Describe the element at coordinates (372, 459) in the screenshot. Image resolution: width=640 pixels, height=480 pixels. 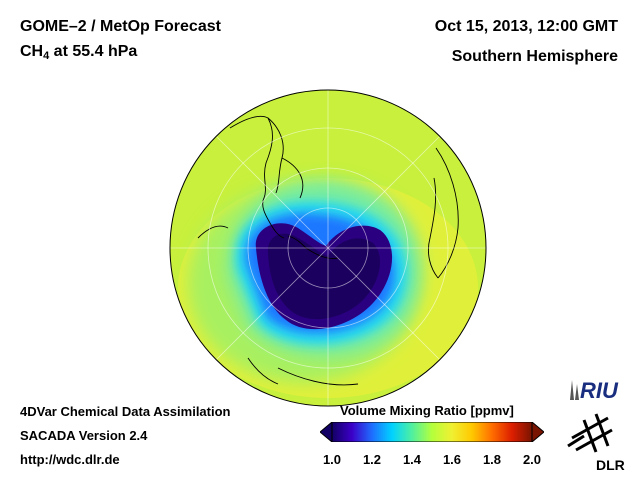
I see `colorbar-tick-1: 1.2` at that location.